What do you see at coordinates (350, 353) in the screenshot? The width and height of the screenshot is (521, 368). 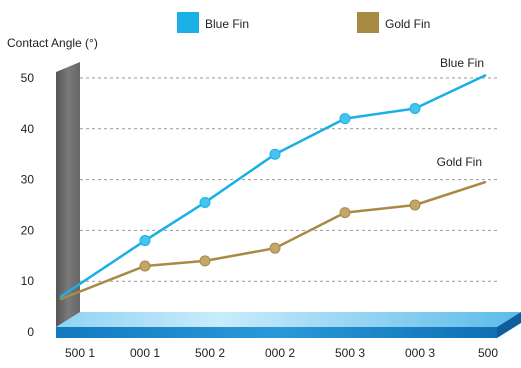 I see `x-tick-label-4: 500 3` at bounding box center [350, 353].